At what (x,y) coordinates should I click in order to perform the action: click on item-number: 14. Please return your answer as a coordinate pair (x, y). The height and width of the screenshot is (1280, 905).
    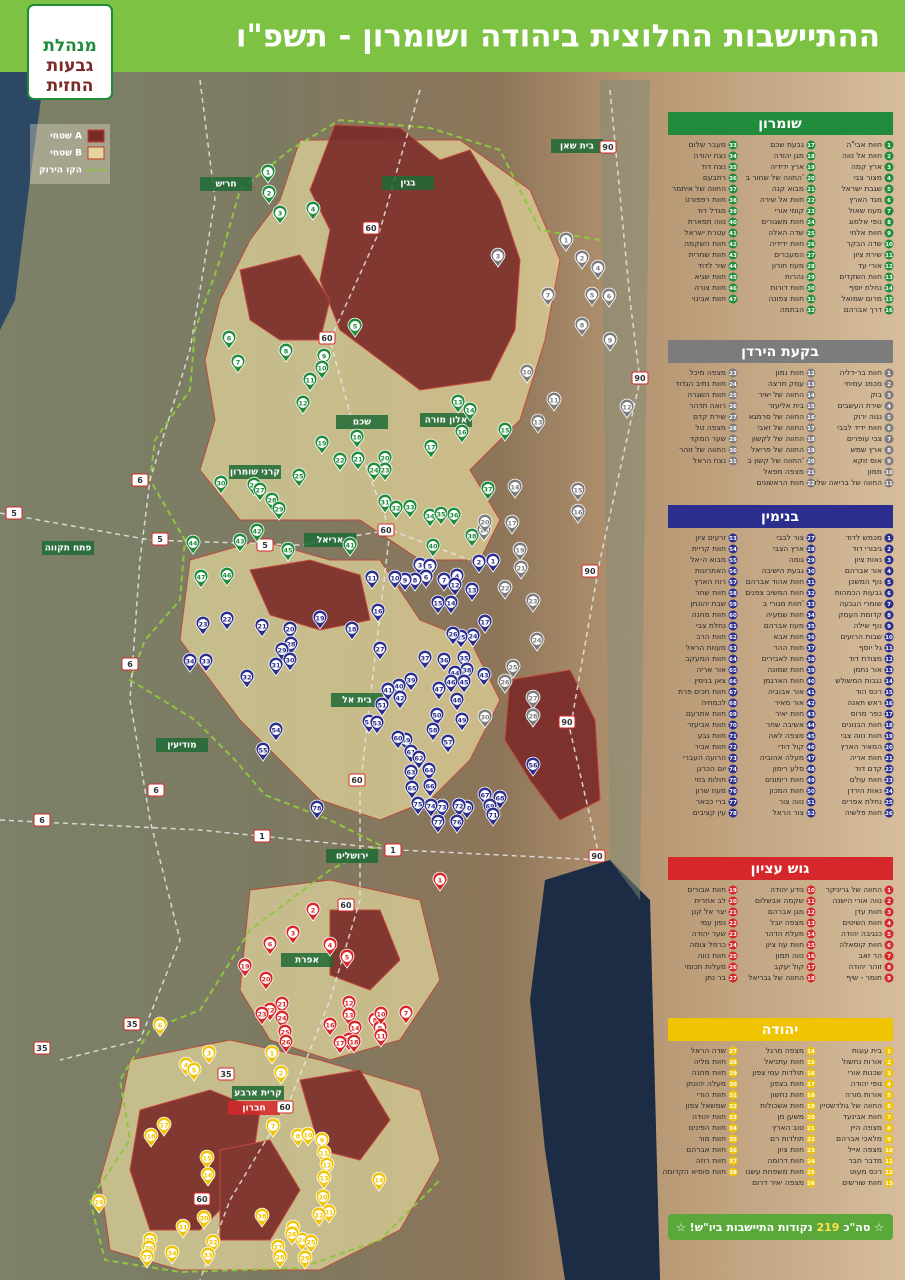
    Looking at the image, I should click on (889, 682).